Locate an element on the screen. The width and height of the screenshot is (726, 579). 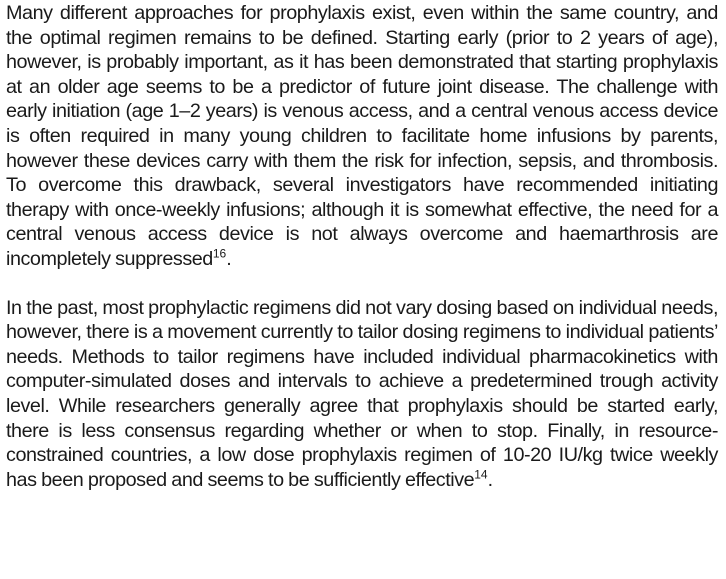
citation-superscript: 14 is located at coordinates (481, 474).